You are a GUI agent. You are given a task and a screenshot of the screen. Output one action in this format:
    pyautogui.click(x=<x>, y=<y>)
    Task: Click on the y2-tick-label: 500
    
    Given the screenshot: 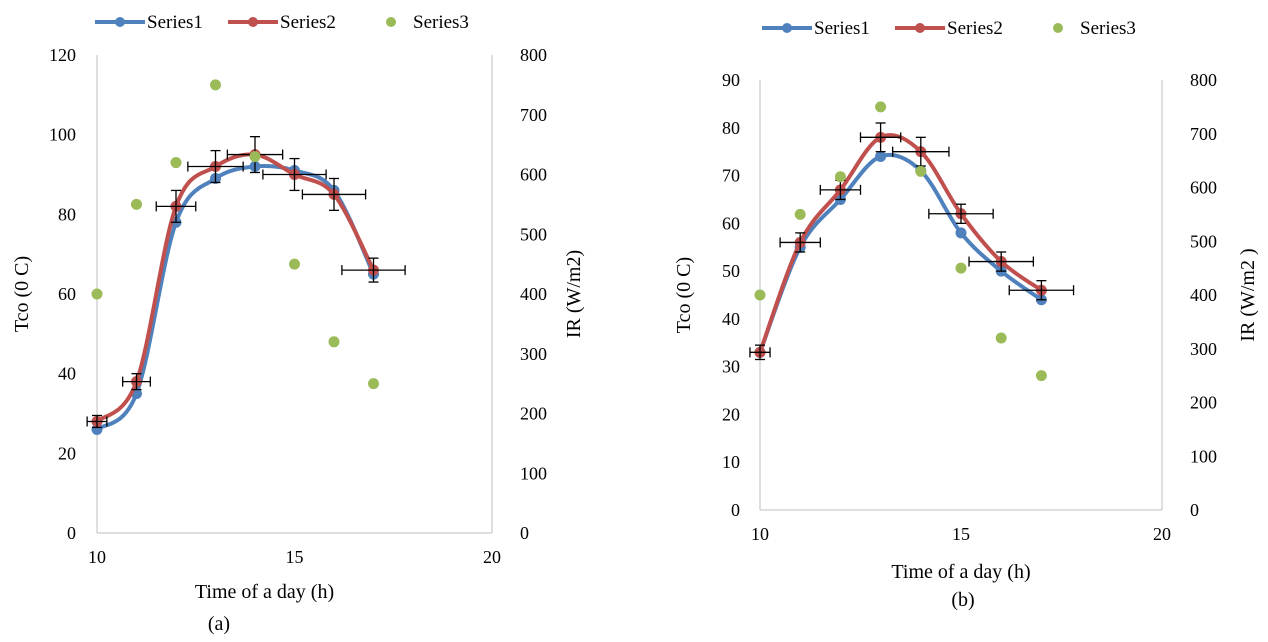 What is the action you would take?
    pyautogui.click(x=1203, y=241)
    